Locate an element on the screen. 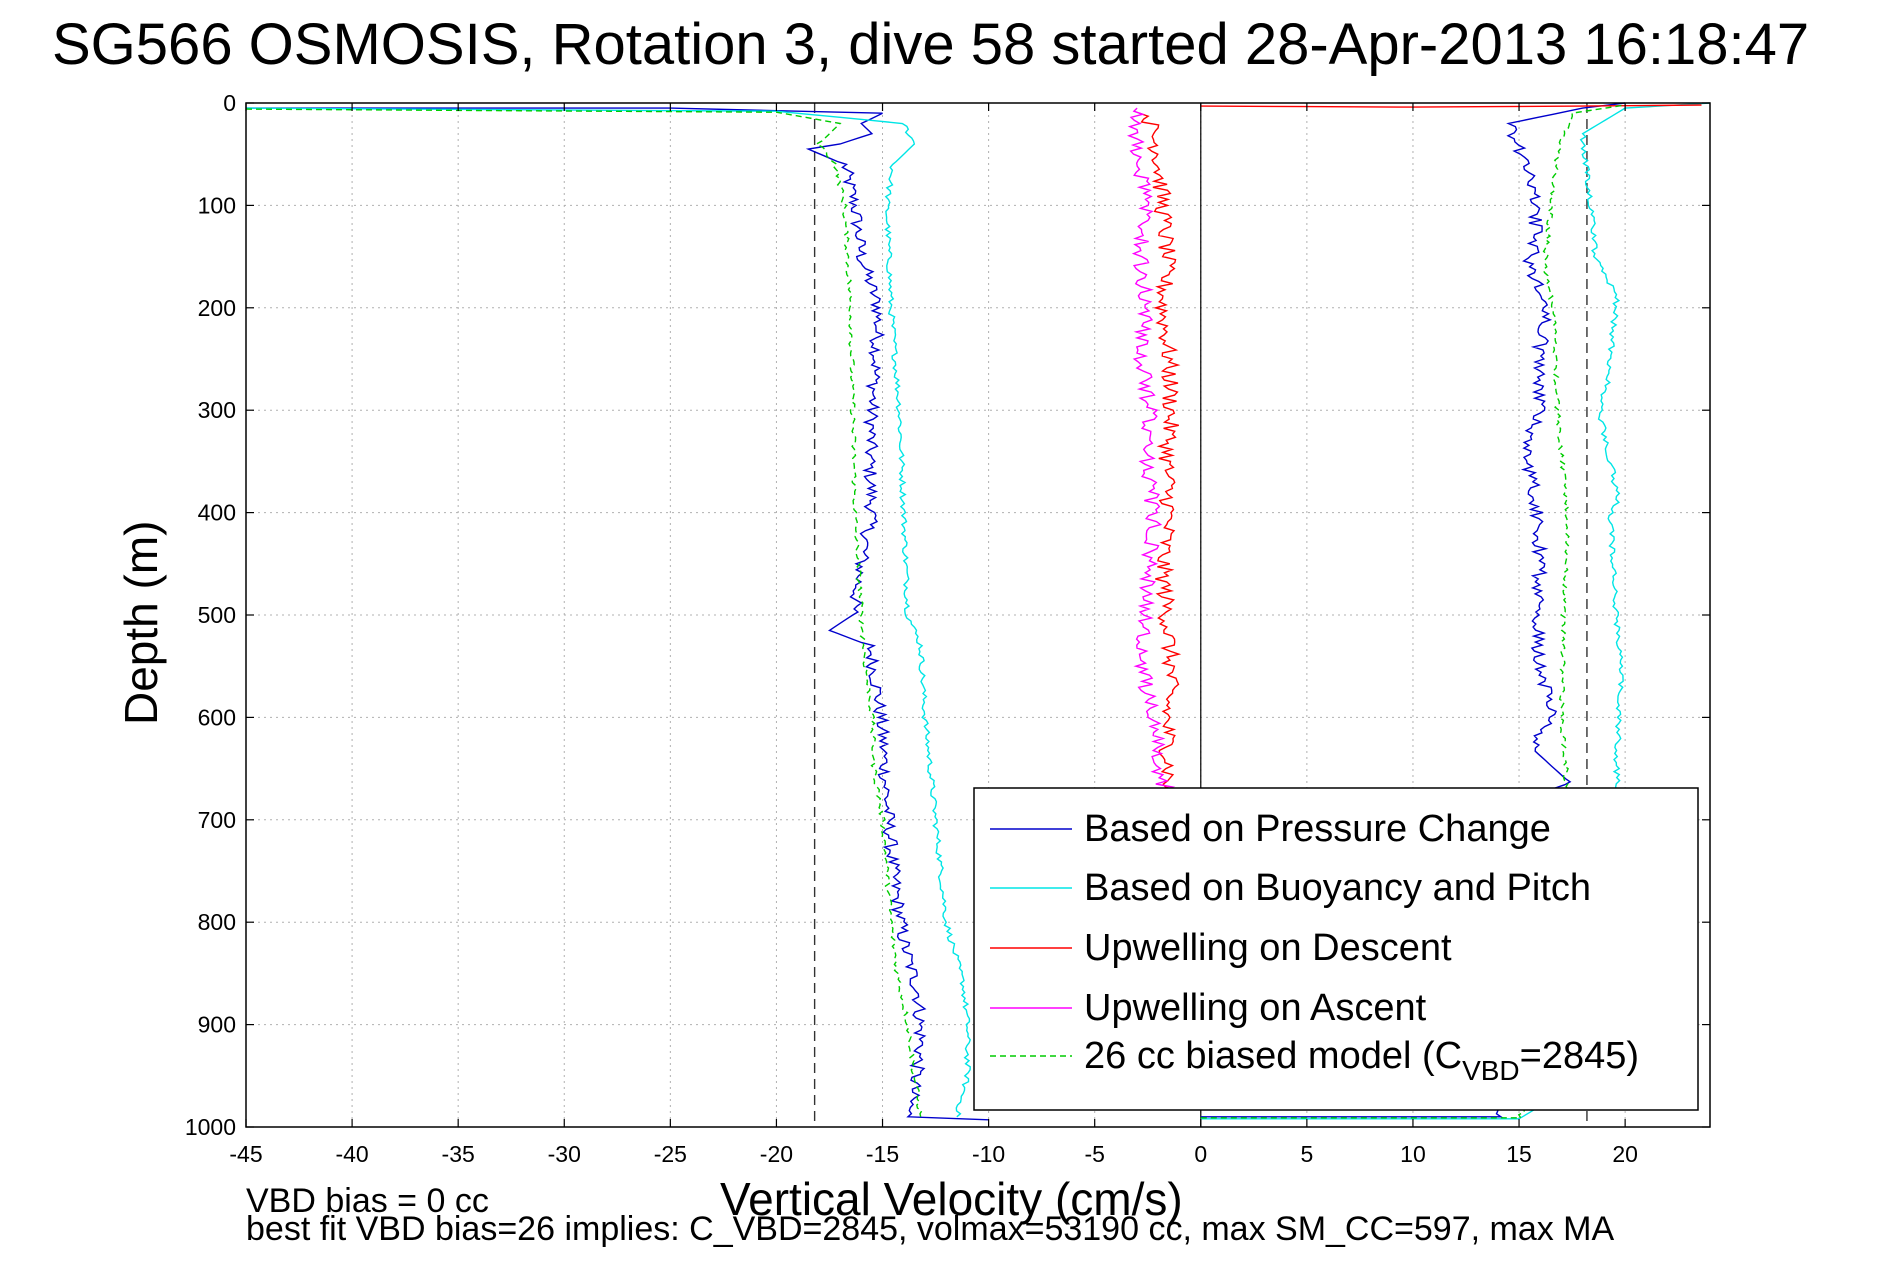 Image resolution: width=1891 pixels, height=1262 pixels. x-tick-label: -5 is located at coordinates (1094, 1154).